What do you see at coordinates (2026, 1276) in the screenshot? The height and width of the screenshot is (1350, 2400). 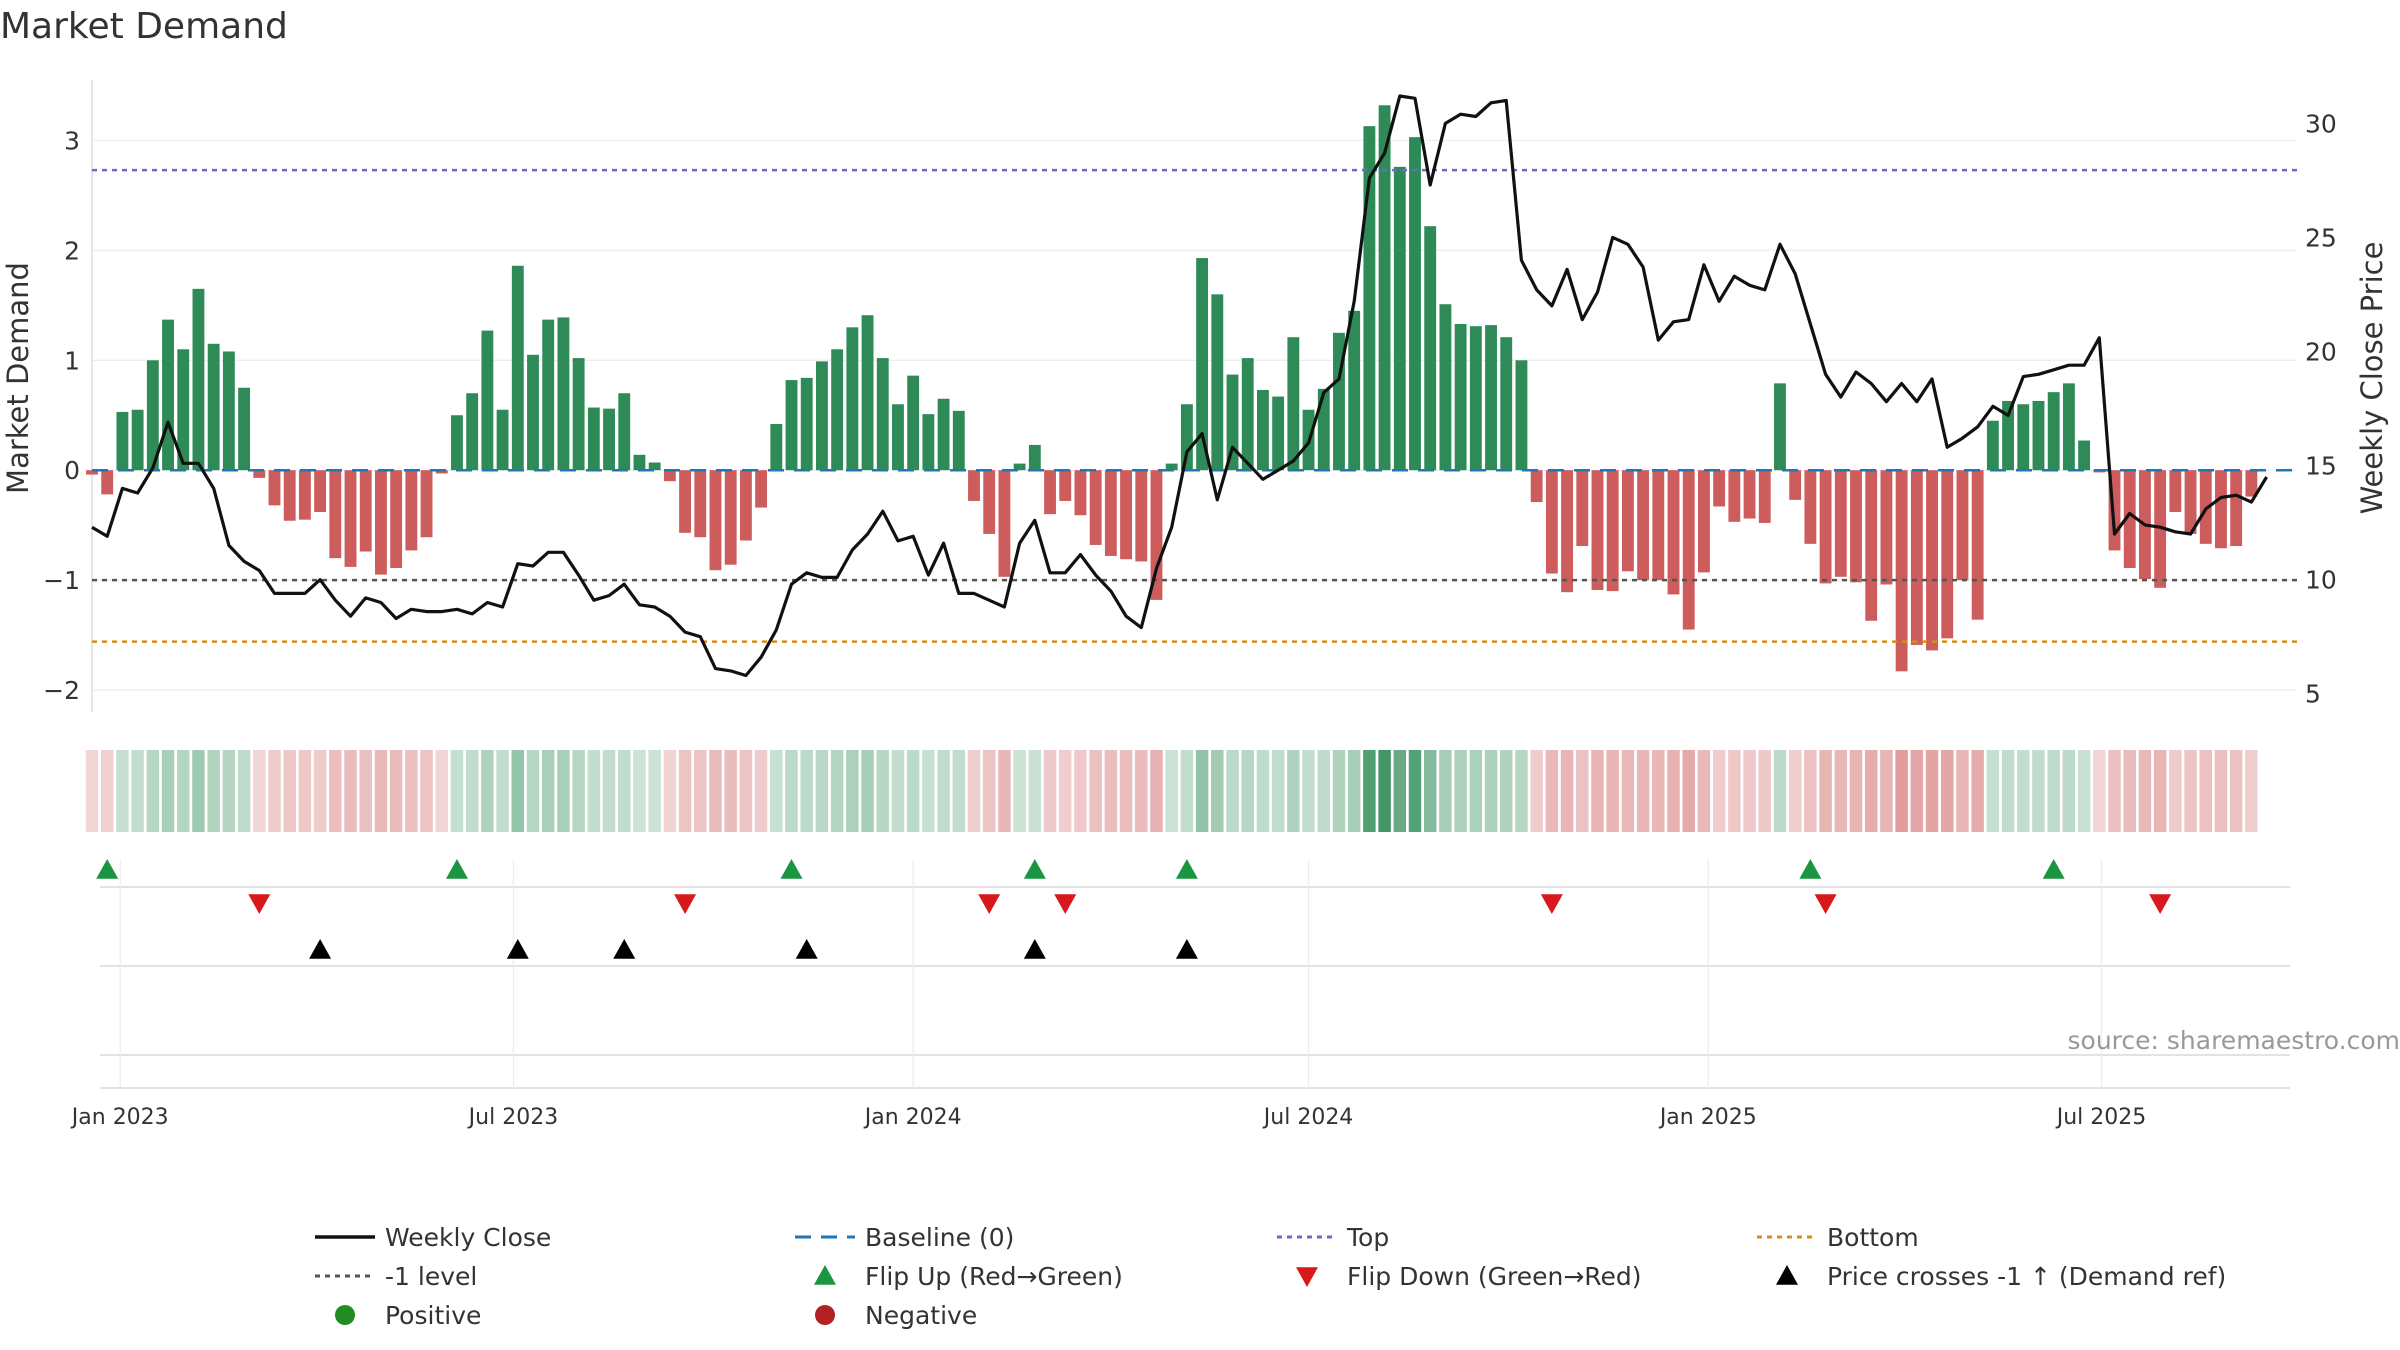 I see `legend-label: Price crosses -1 ↑ (Demand ref)` at bounding box center [2026, 1276].